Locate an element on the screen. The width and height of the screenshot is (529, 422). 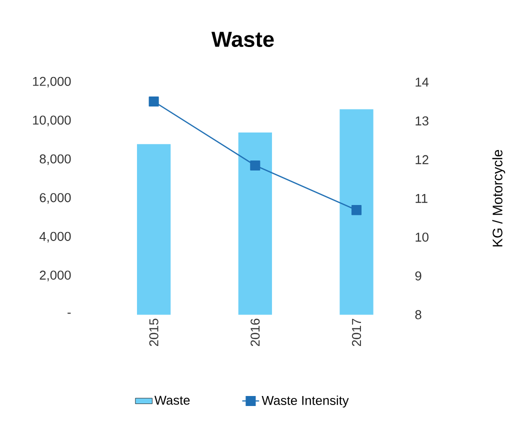
y-tick-label: - is located at coordinates (69, 313).